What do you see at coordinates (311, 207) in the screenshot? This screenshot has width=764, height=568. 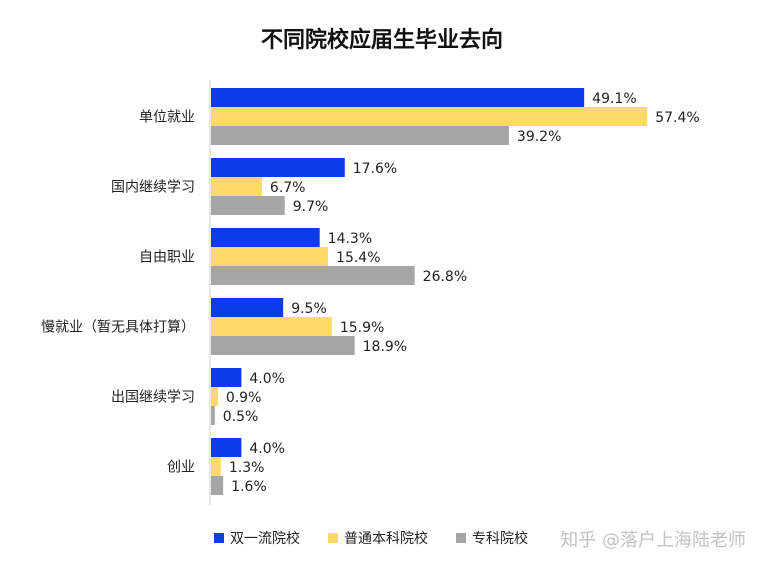 I see `data-label: 9.7%` at bounding box center [311, 207].